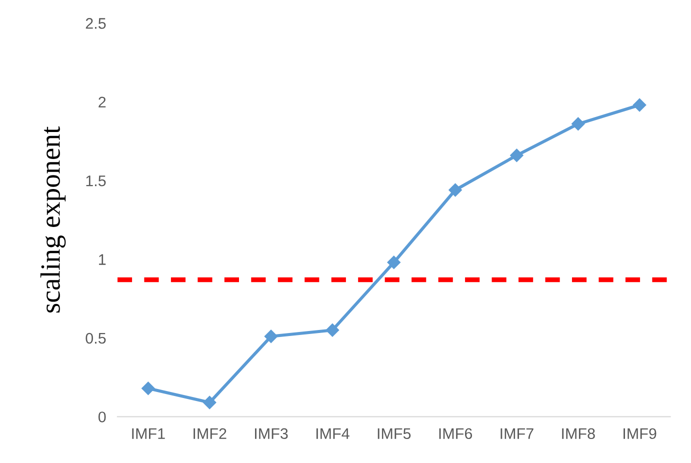  What do you see at coordinates (96, 23) in the screenshot?
I see `y-tick-label: 2.5` at bounding box center [96, 23].